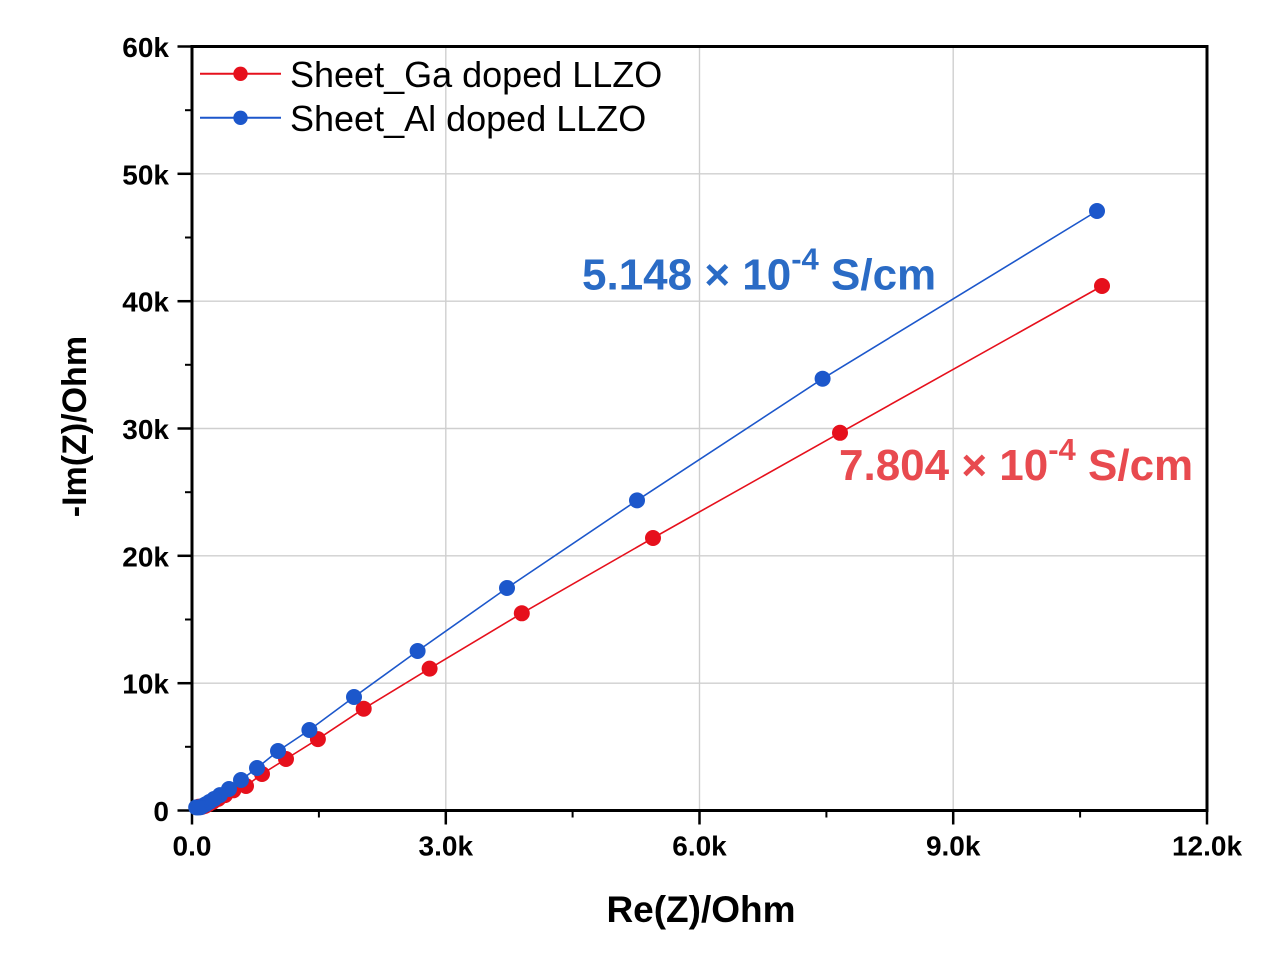 This screenshot has width=1275, height=957. What do you see at coordinates (476, 74) in the screenshot?
I see `svg-text: Sheet_Ga doped LLZO` at bounding box center [476, 74].